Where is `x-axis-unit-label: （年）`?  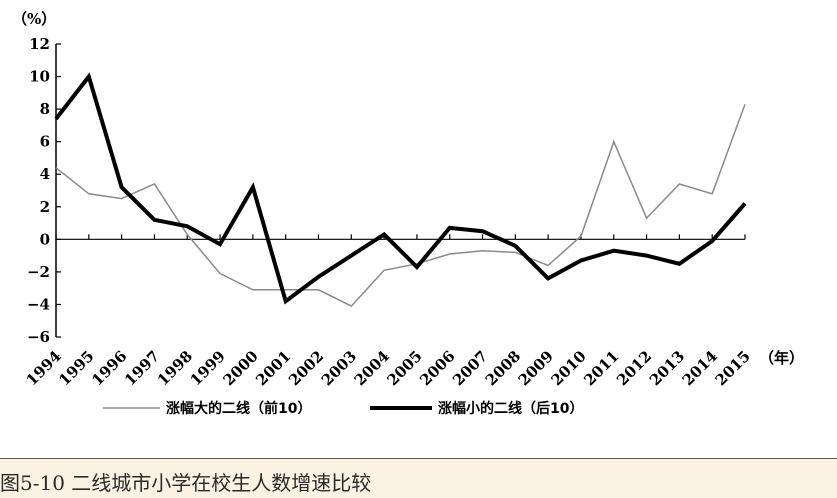
x-axis-unit-label: （年） is located at coordinates (781, 358).